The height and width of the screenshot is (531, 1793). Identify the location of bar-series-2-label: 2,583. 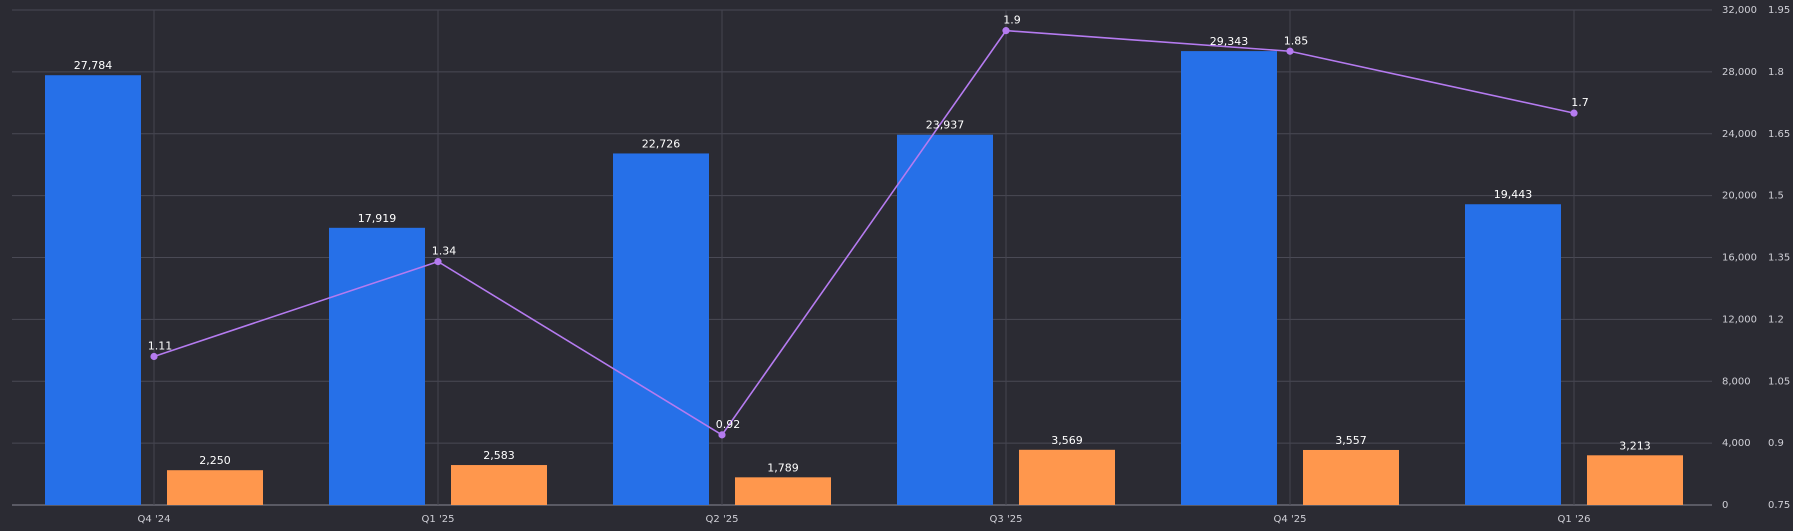
(499, 455).